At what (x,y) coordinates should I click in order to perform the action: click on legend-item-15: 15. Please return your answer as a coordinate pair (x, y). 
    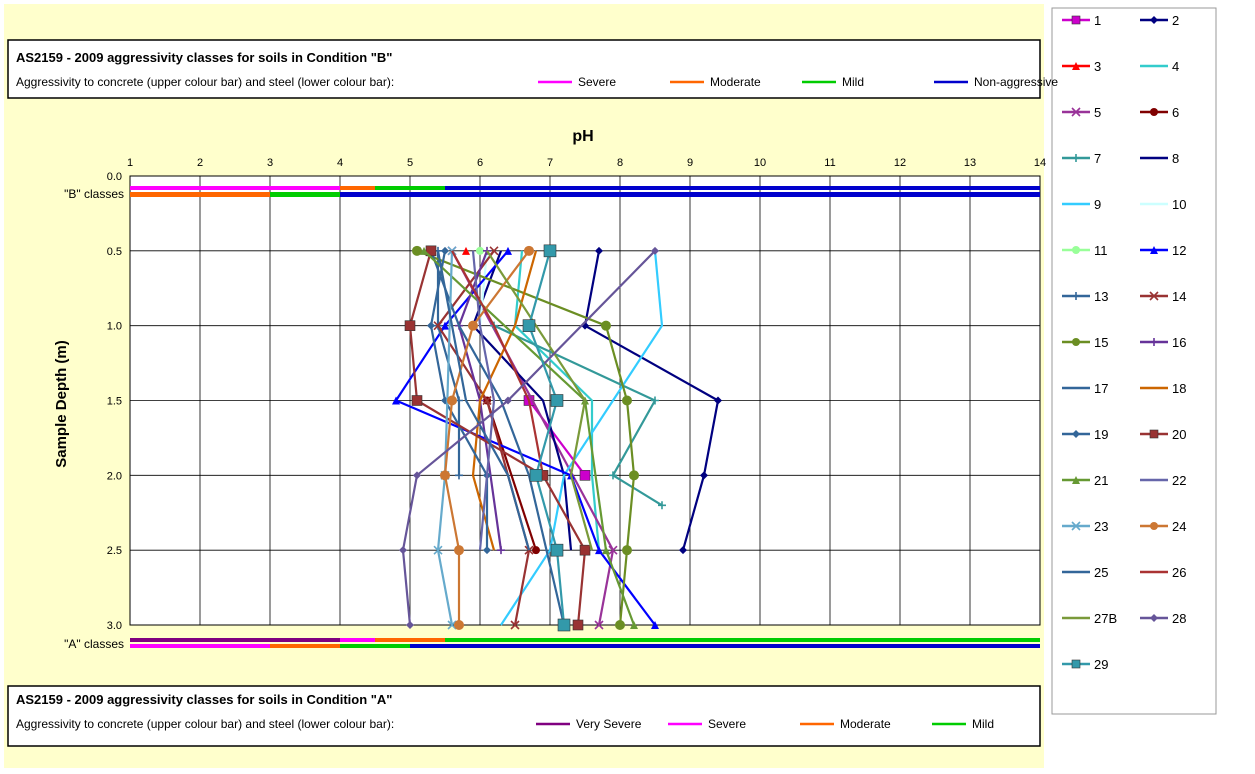
    Looking at the image, I should click on (1085, 342).